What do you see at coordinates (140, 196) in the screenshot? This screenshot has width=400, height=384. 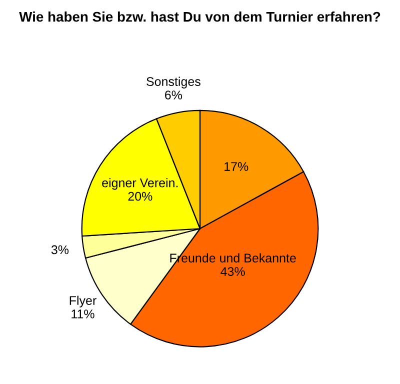 I see `data-label: 20%` at bounding box center [140, 196].